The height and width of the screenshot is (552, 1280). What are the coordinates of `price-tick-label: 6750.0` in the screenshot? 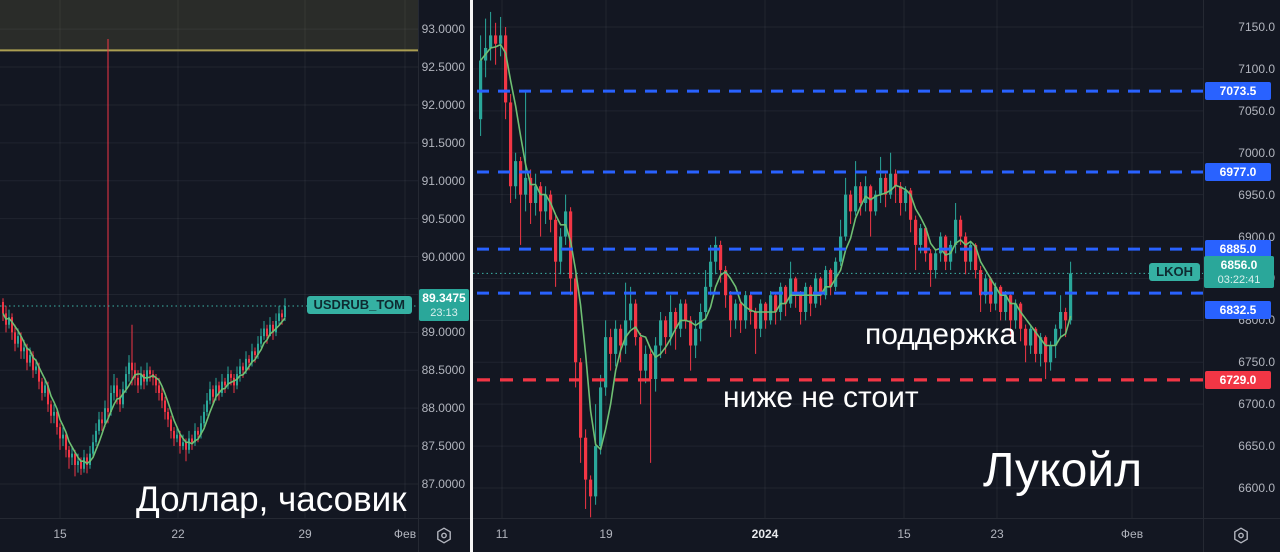 It's located at (1256, 362).